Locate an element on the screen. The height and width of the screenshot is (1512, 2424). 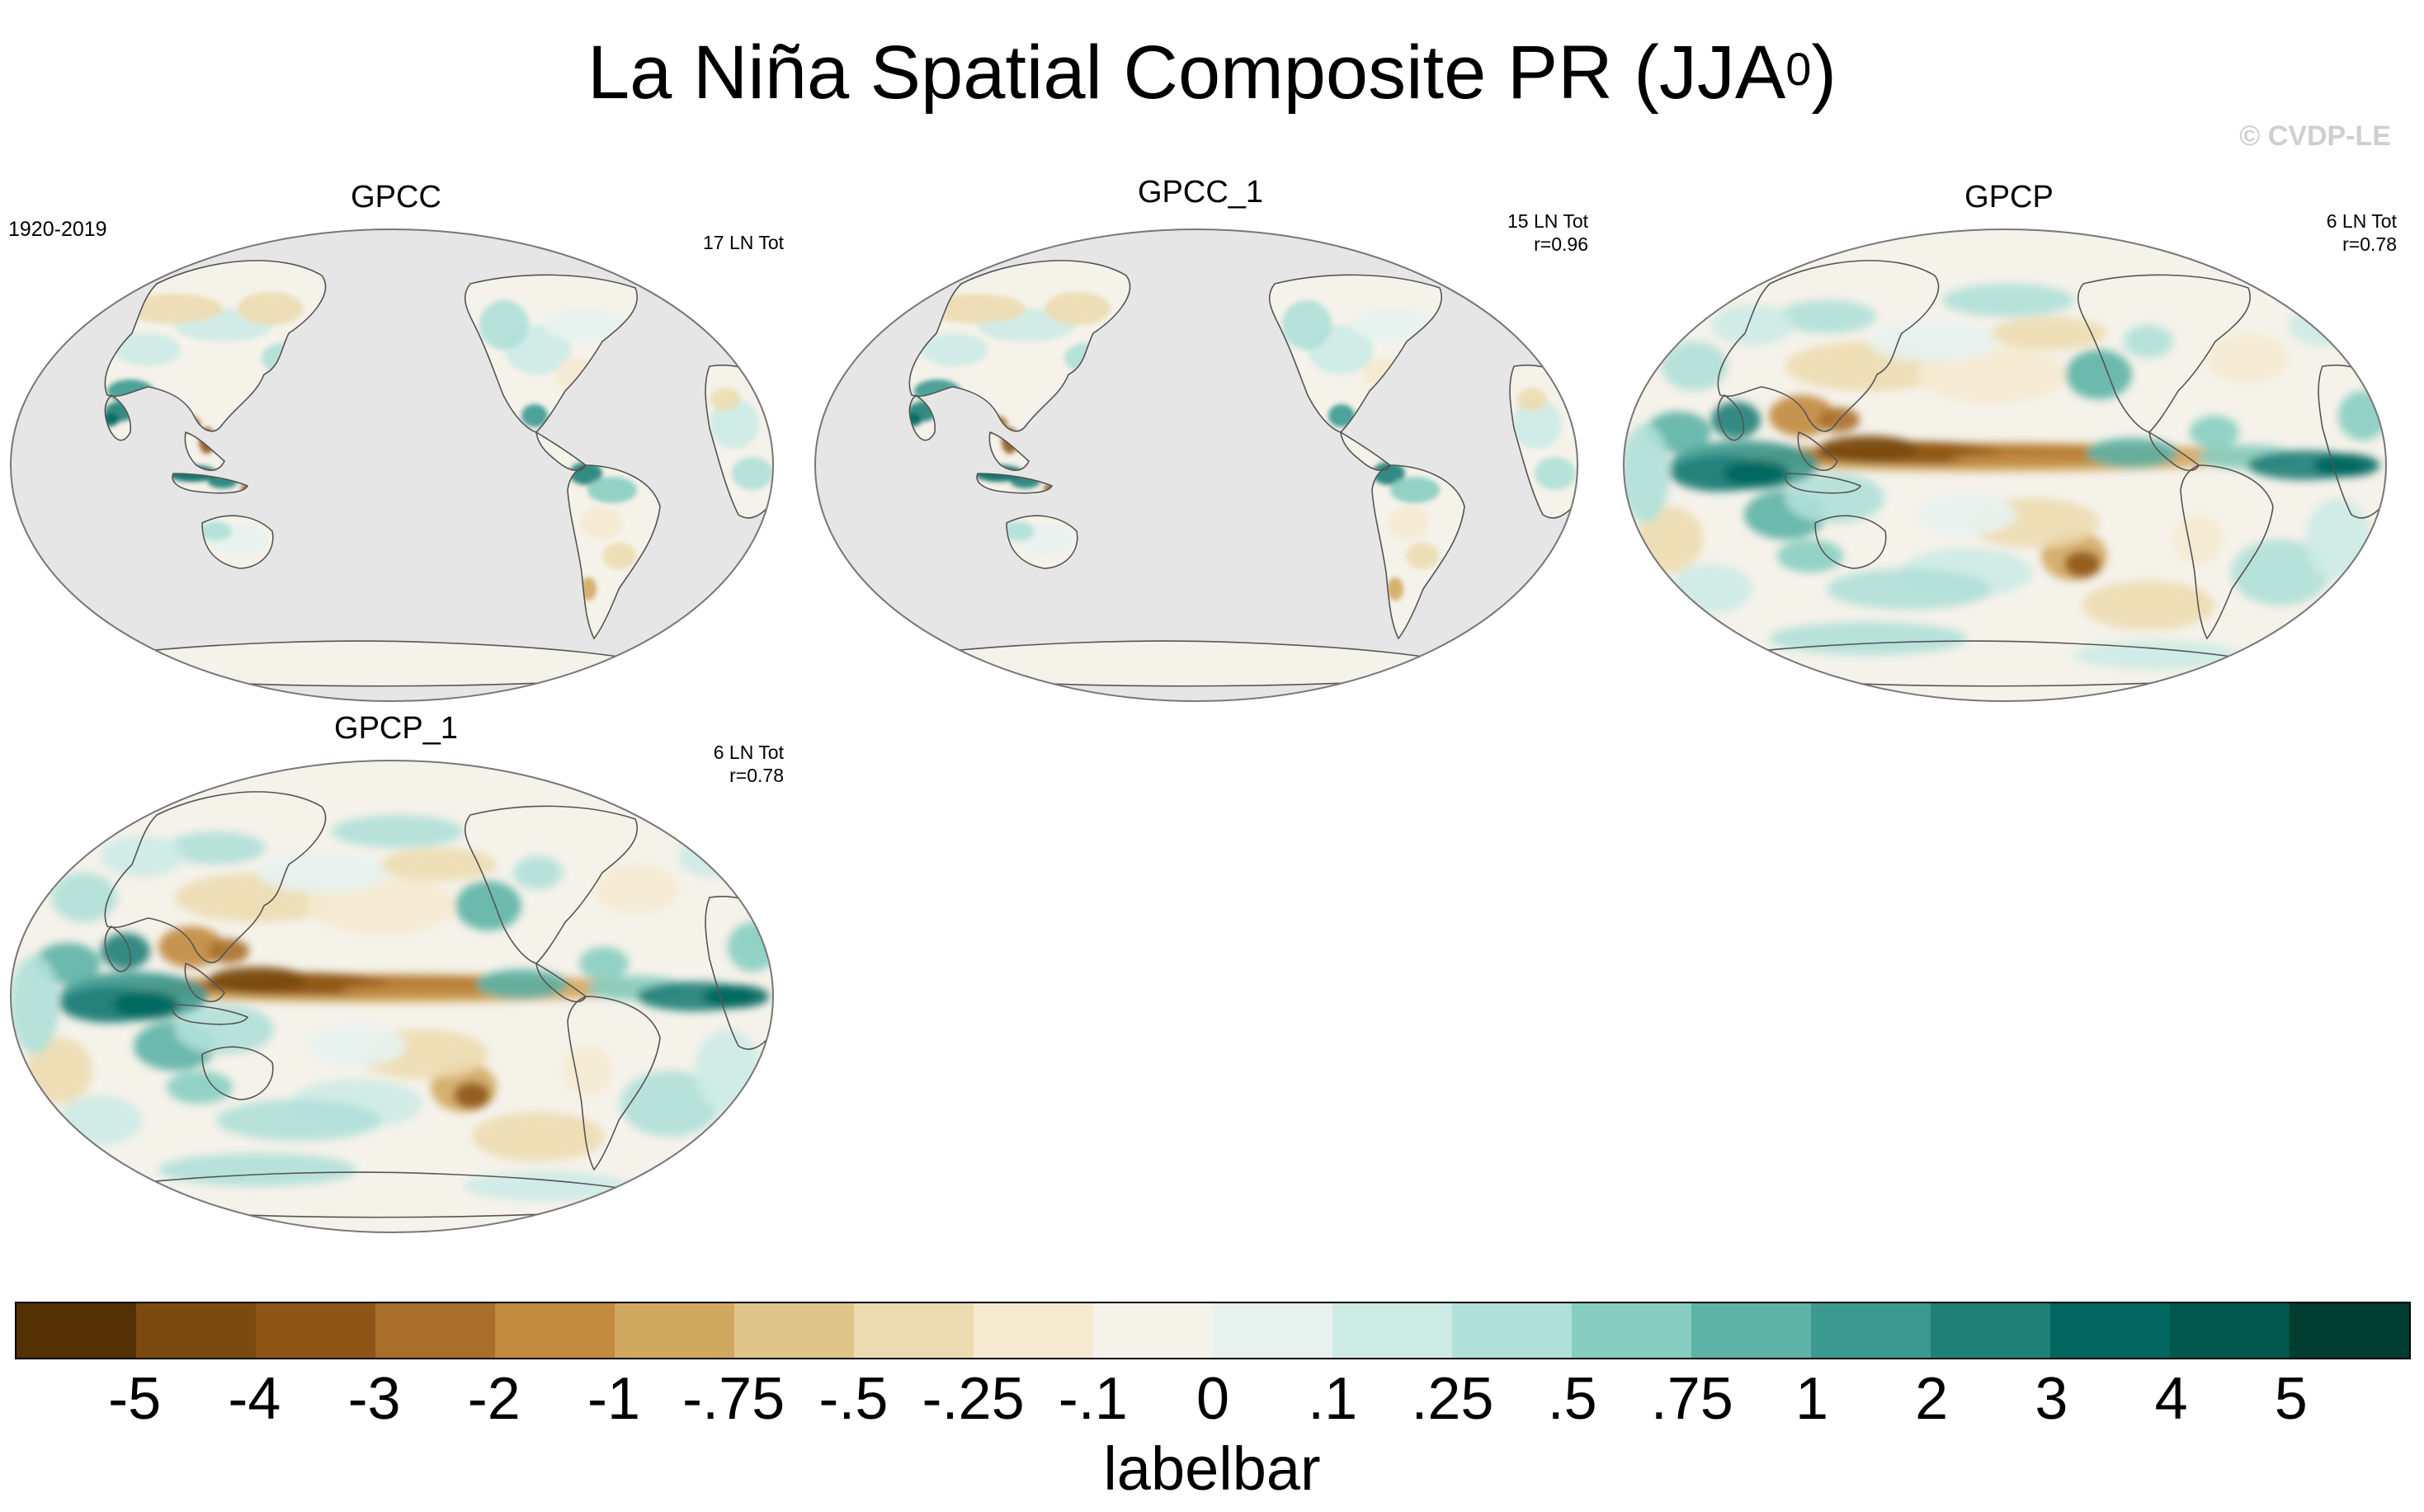
coastline-europe is located at coordinates (2365, 308).